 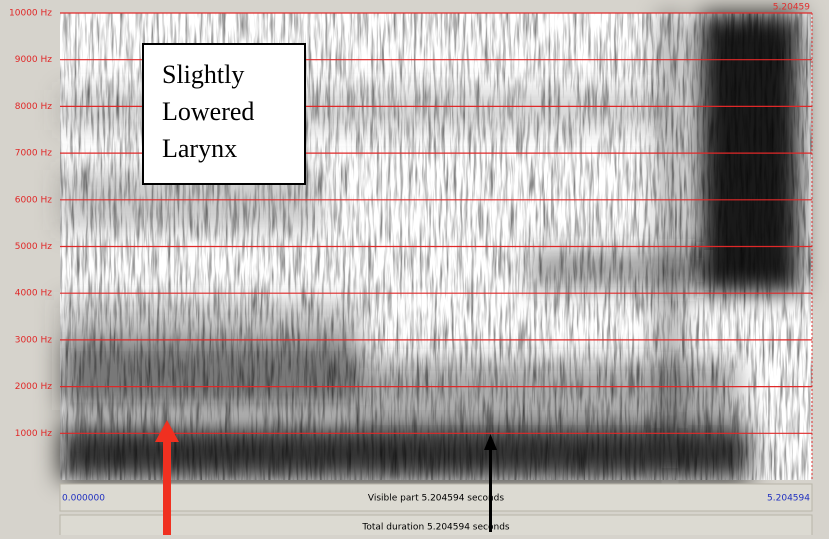 I want to click on end-time: 5.204594, so click(x=788, y=499).